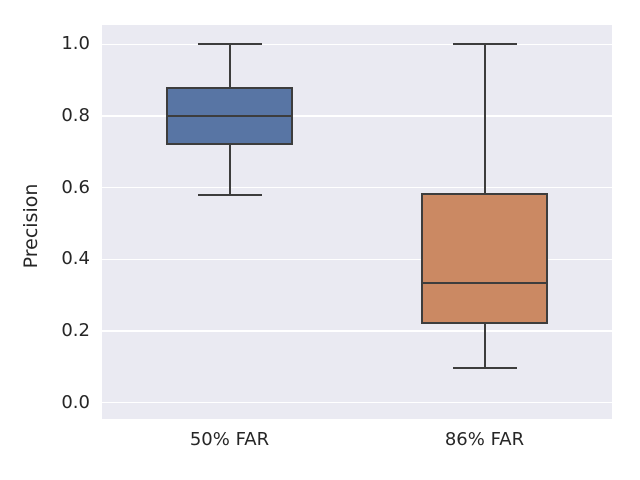 The image size is (640, 480). What do you see at coordinates (75, 259) in the screenshot?
I see `y-tick-label: 0.4` at bounding box center [75, 259].